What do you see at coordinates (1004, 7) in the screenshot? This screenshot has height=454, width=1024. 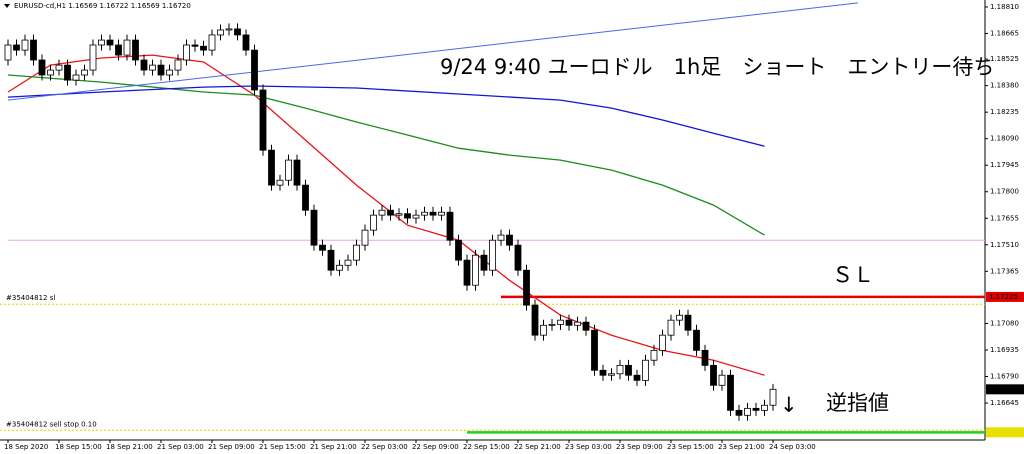 I see `y-tick-label: 1.18810` at bounding box center [1004, 7].